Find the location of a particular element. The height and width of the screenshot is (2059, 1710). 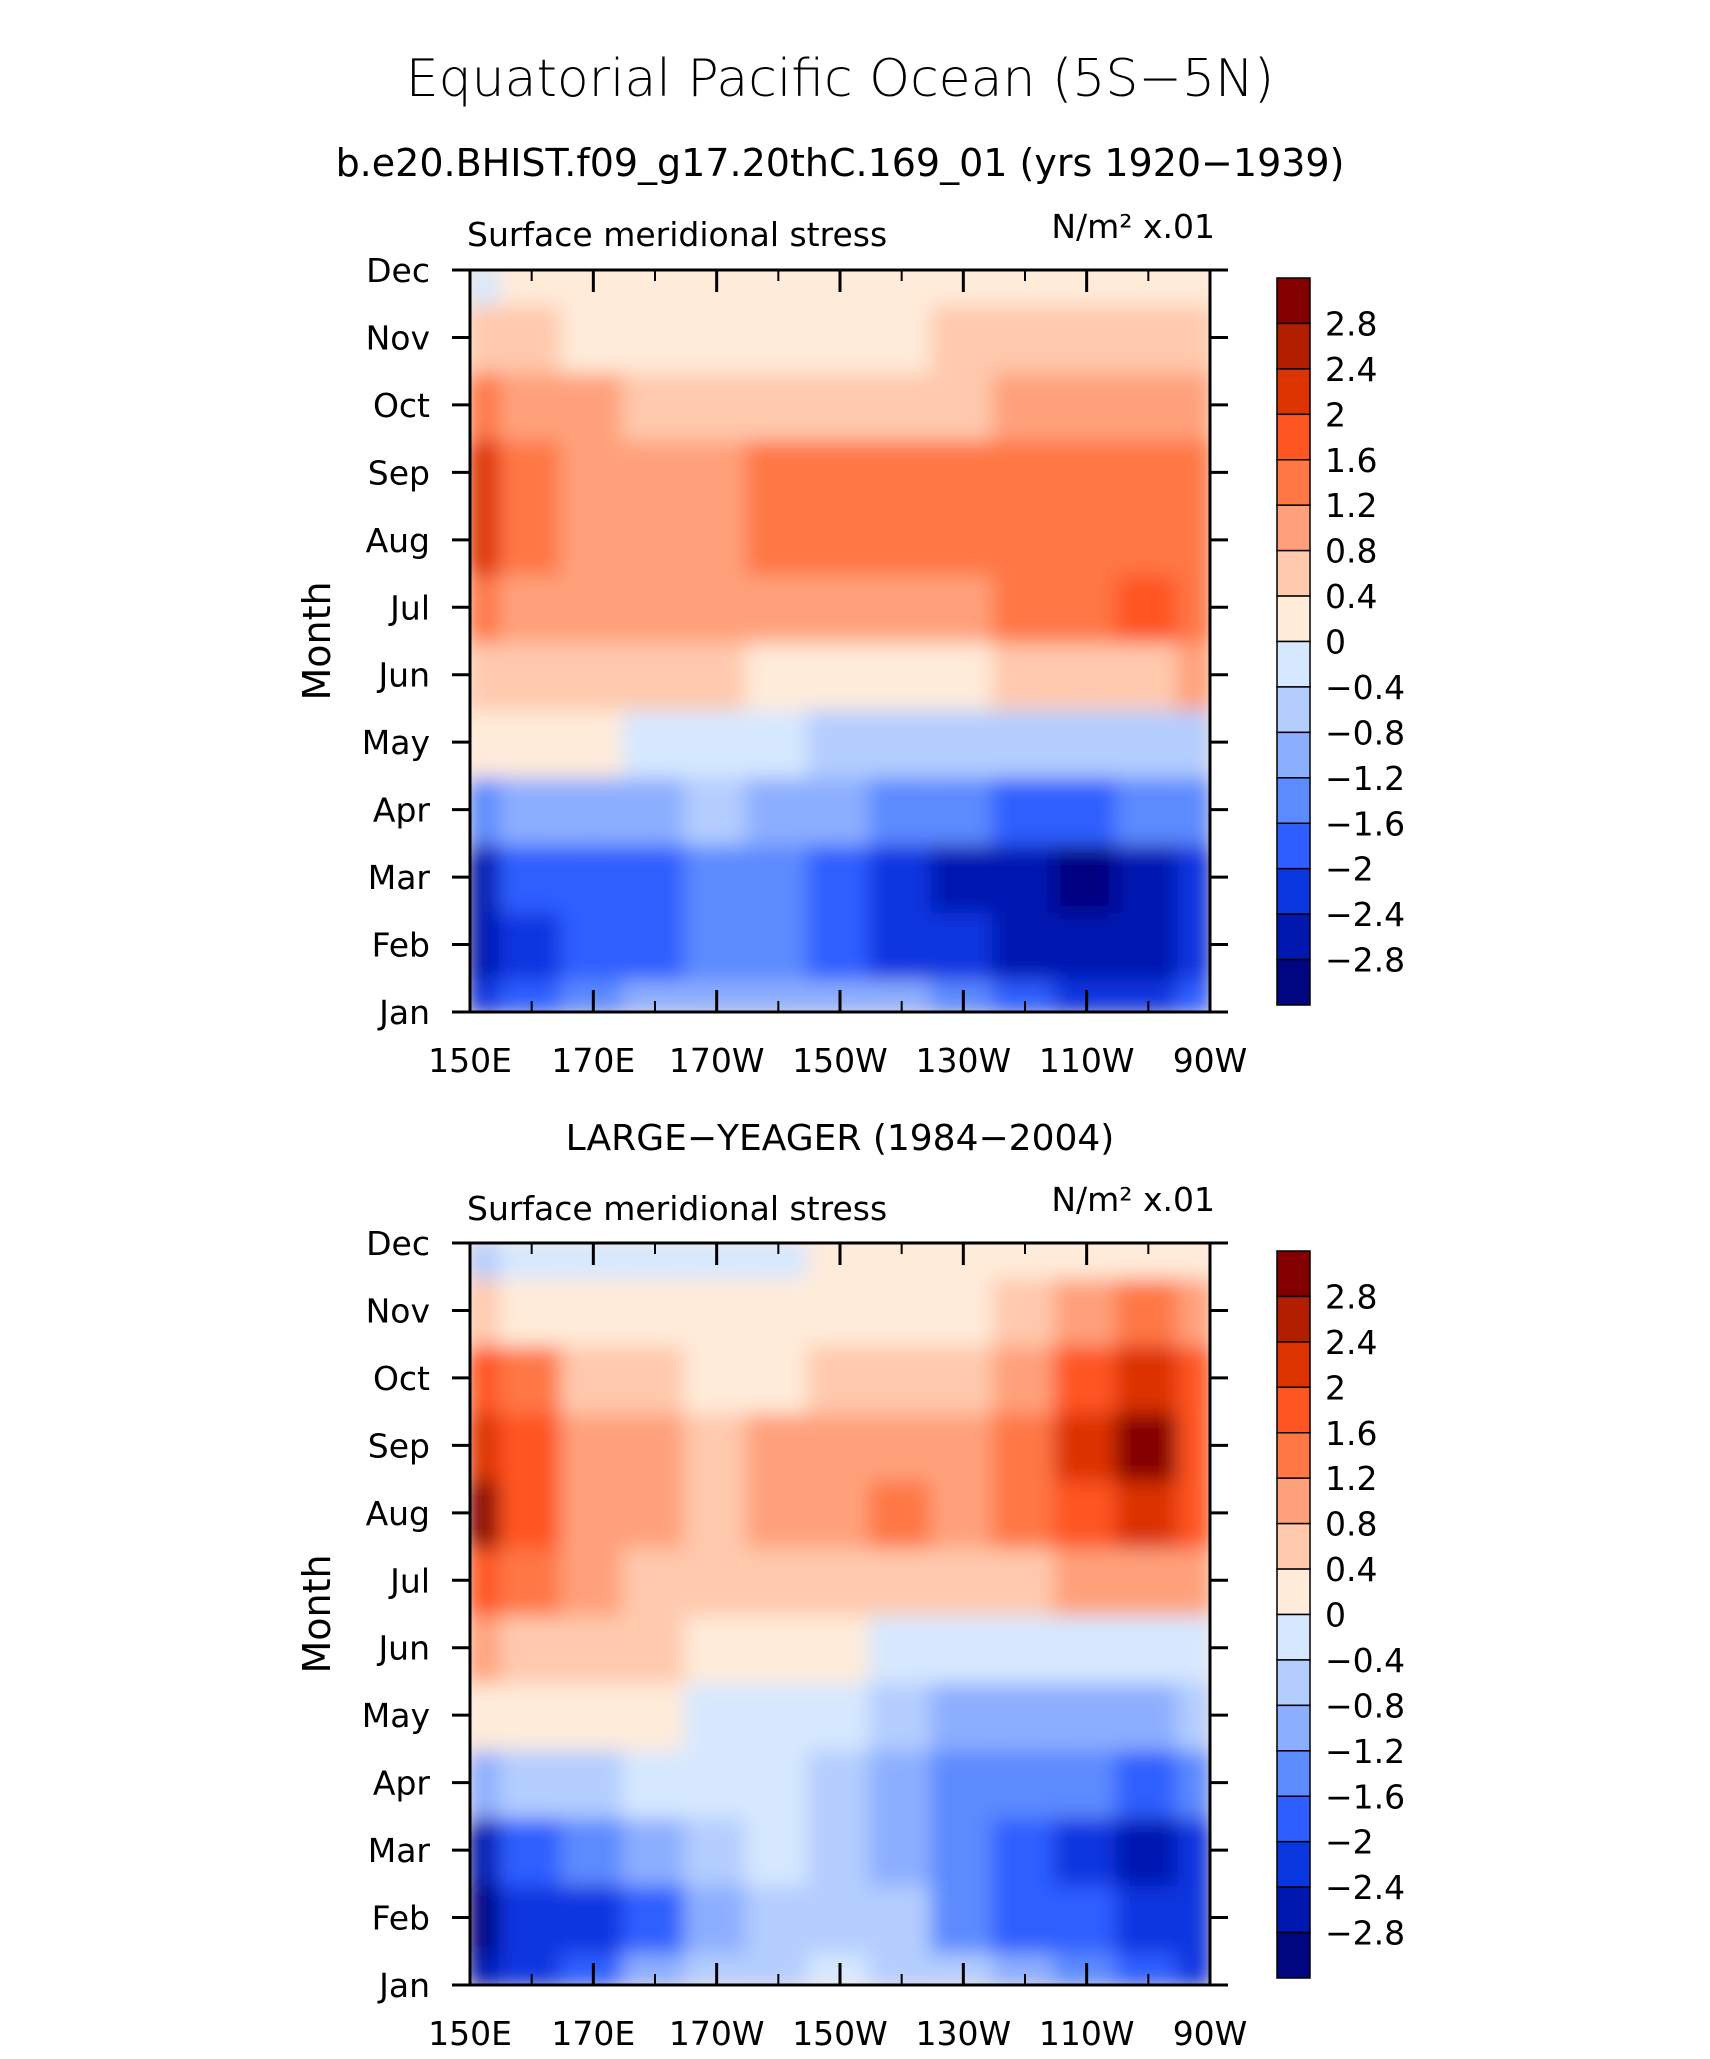

colorbar-label: 0.4 is located at coordinates (1351, 596).